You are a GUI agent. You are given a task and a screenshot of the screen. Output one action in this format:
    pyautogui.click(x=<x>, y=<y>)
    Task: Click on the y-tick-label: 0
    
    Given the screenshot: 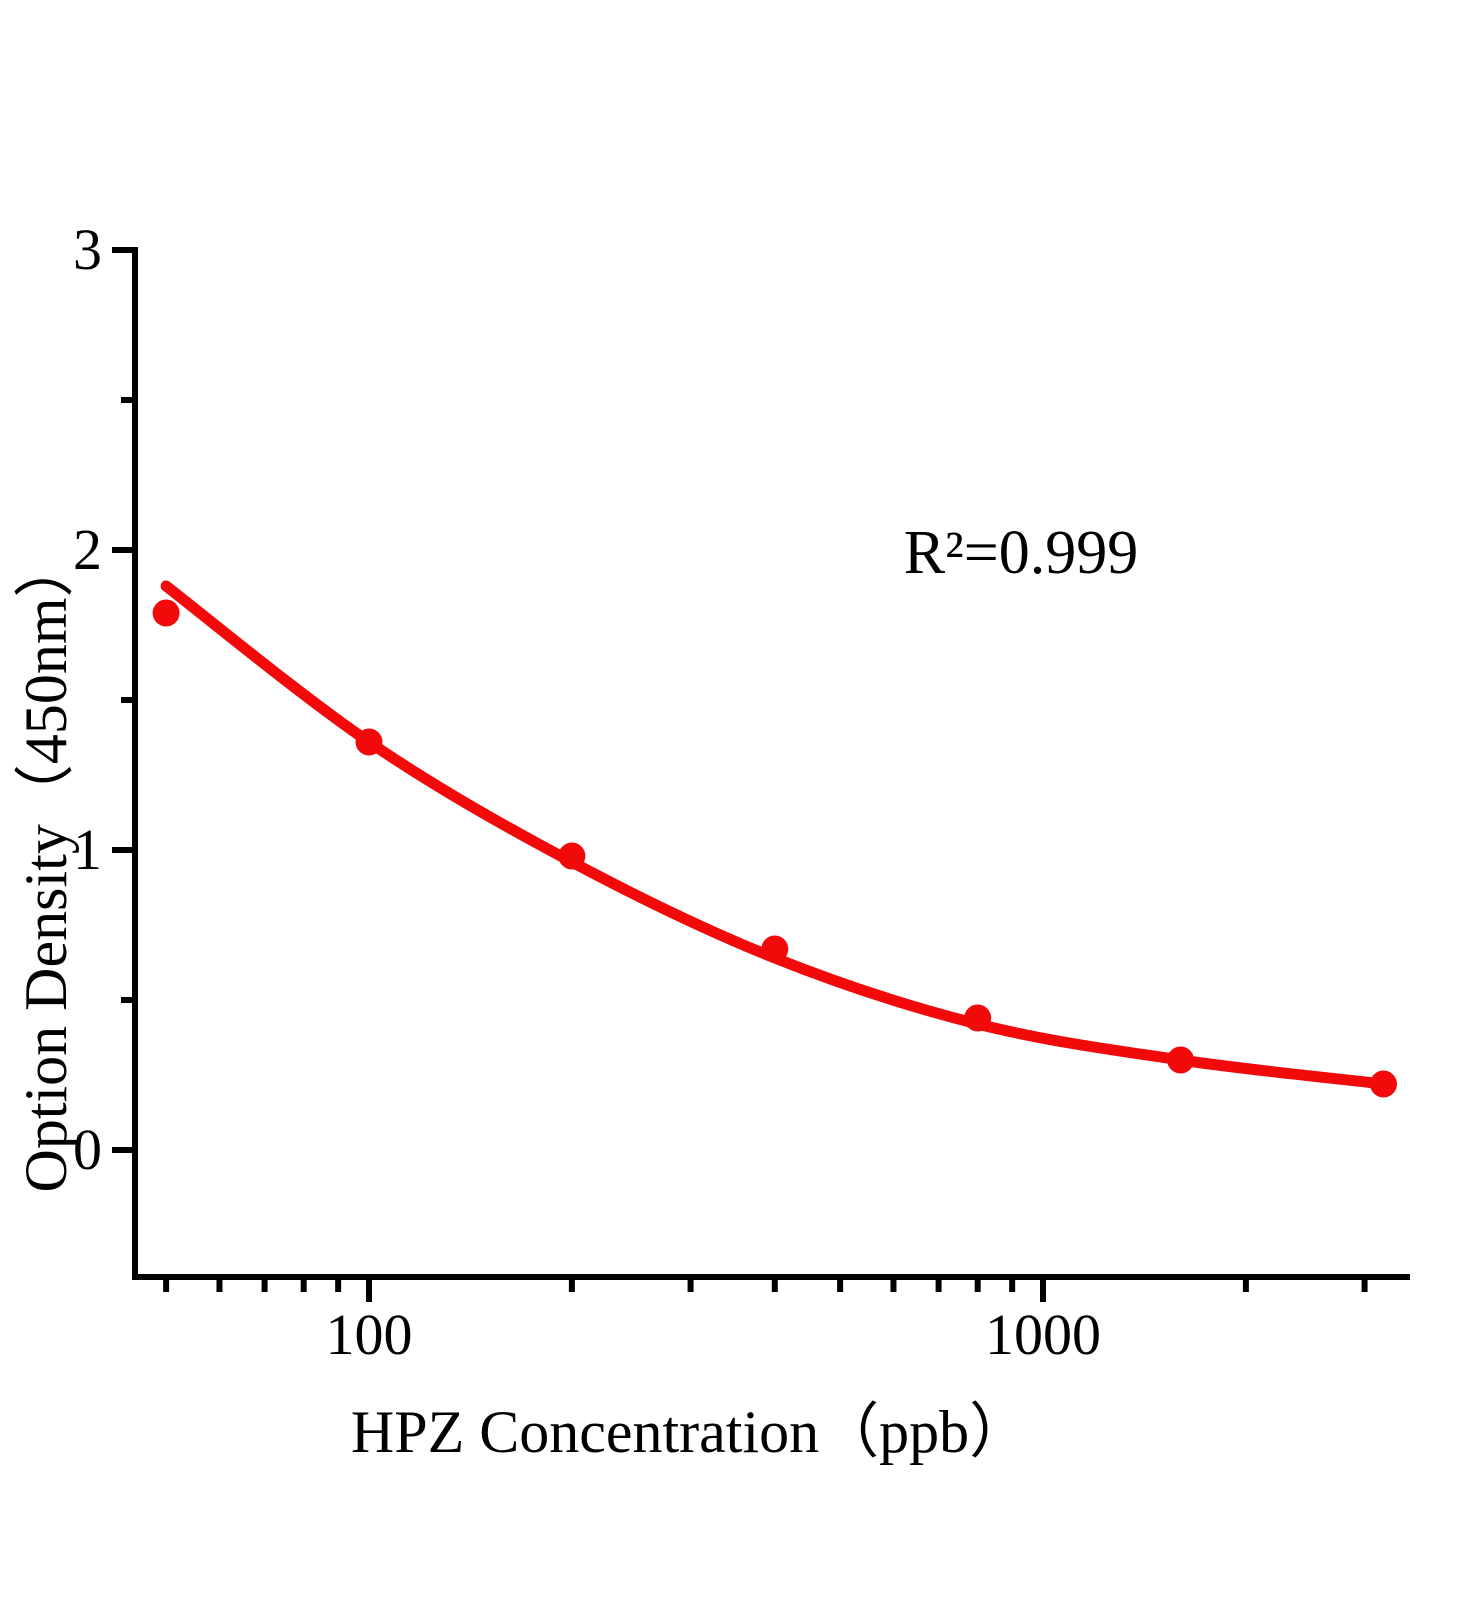 What is the action you would take?
    pyautogui.click(x=87, y=1149)
    